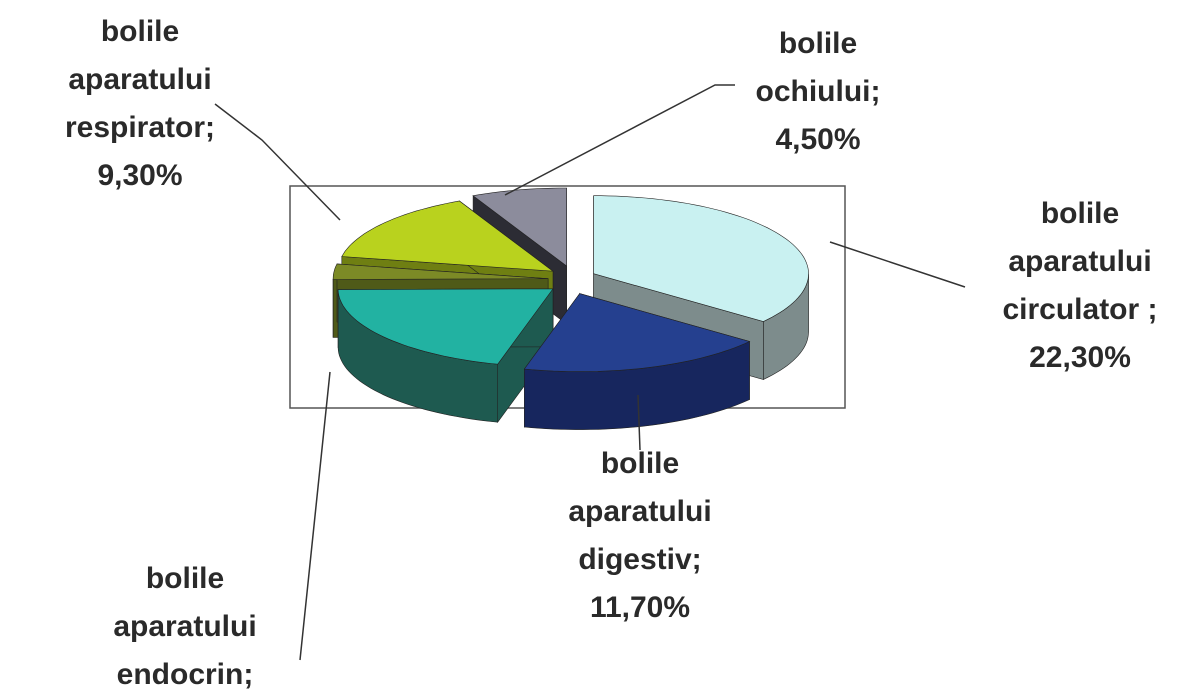 The width and height of the screenshot is (1179, 690). I want to click on slice-label: bolile aparatului endocrin;, so click(184, 626).